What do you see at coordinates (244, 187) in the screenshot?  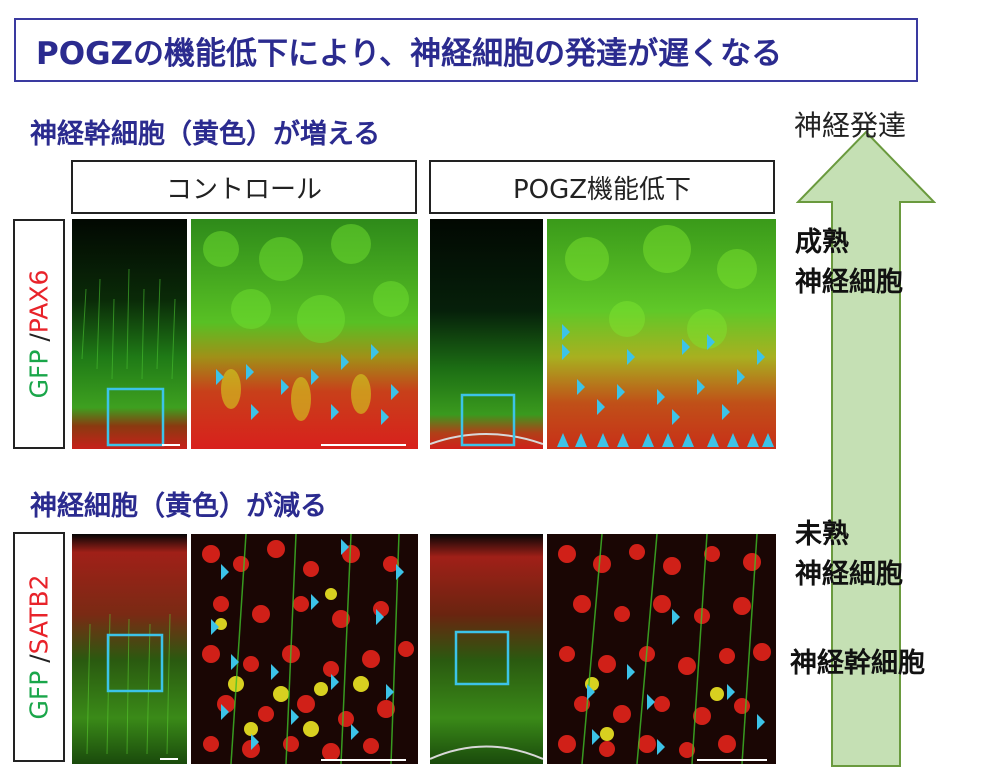 I see `column-label-control: コントロール` at bounding box center [244, 187].